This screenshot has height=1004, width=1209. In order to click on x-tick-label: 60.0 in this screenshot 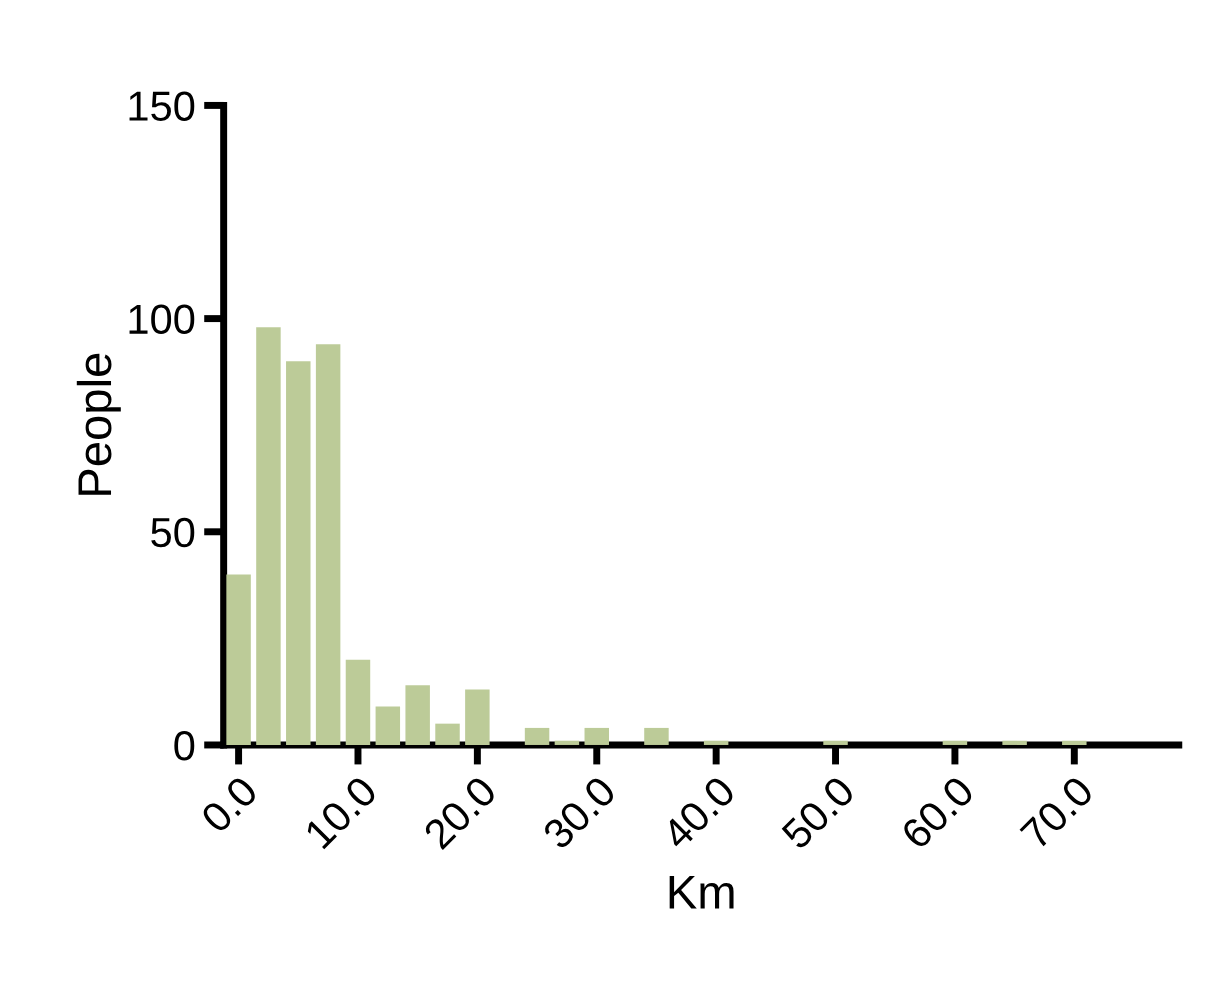, I will do `click(937, 812)`.